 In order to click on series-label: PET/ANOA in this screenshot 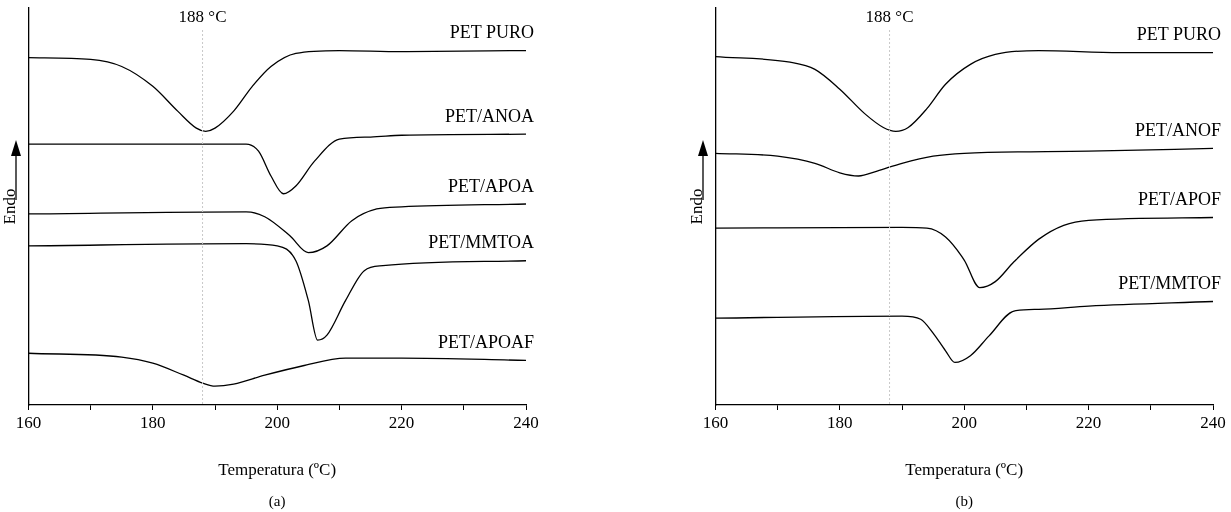, I will do `click(489, 115)`.